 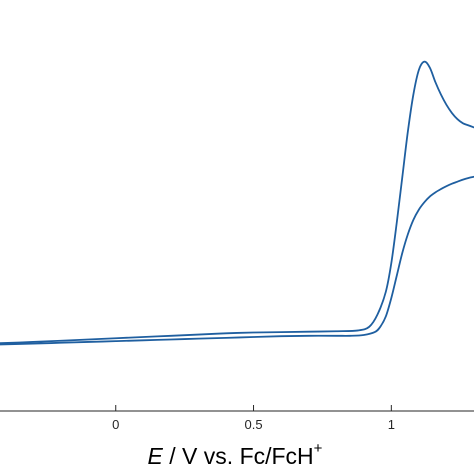 I want to click on x-tick-label-0: 0, so click(x=115, y=424).